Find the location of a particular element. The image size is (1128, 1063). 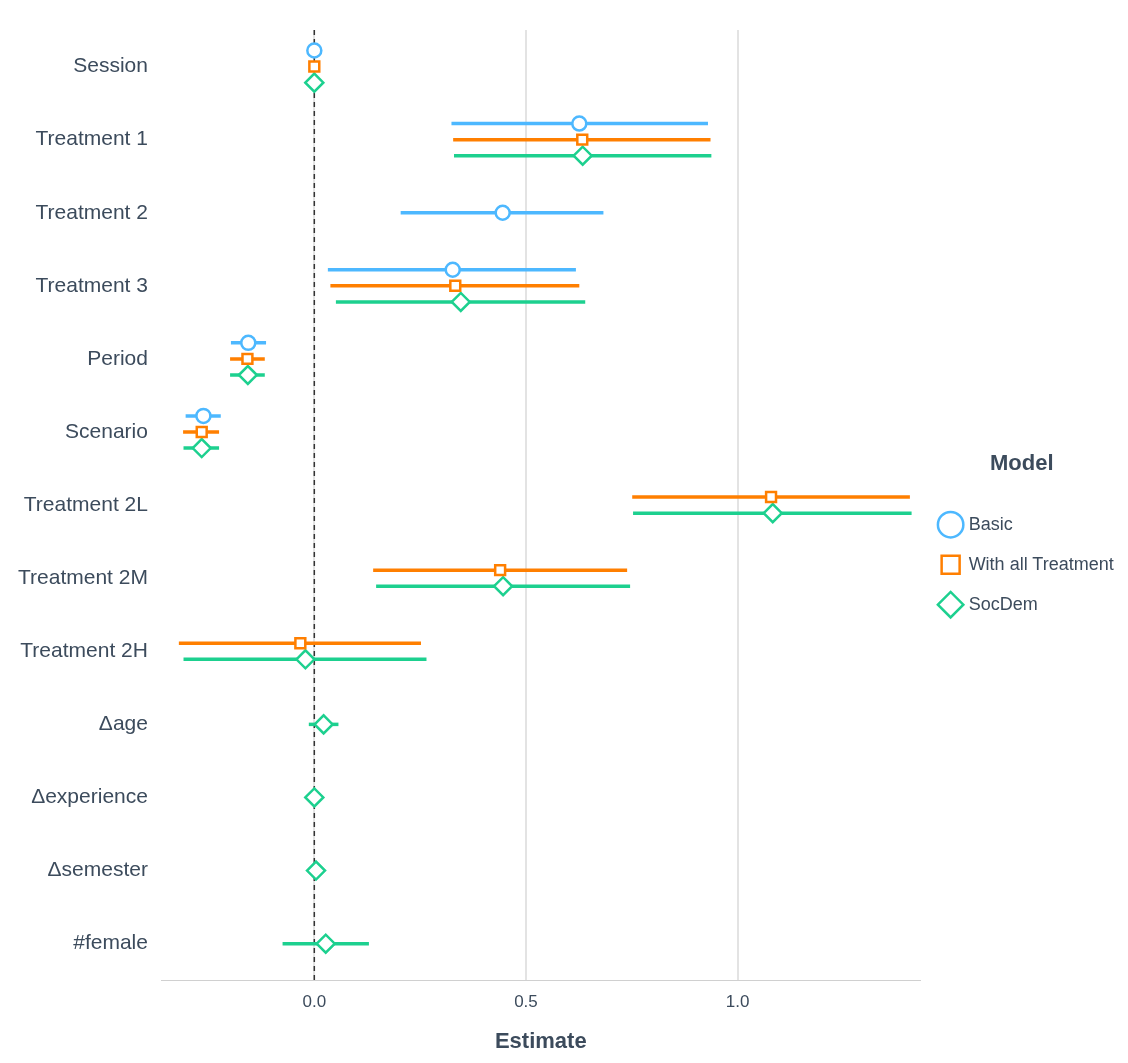

x-tick-label: 0.5 is located at coordinates (526, 1002).